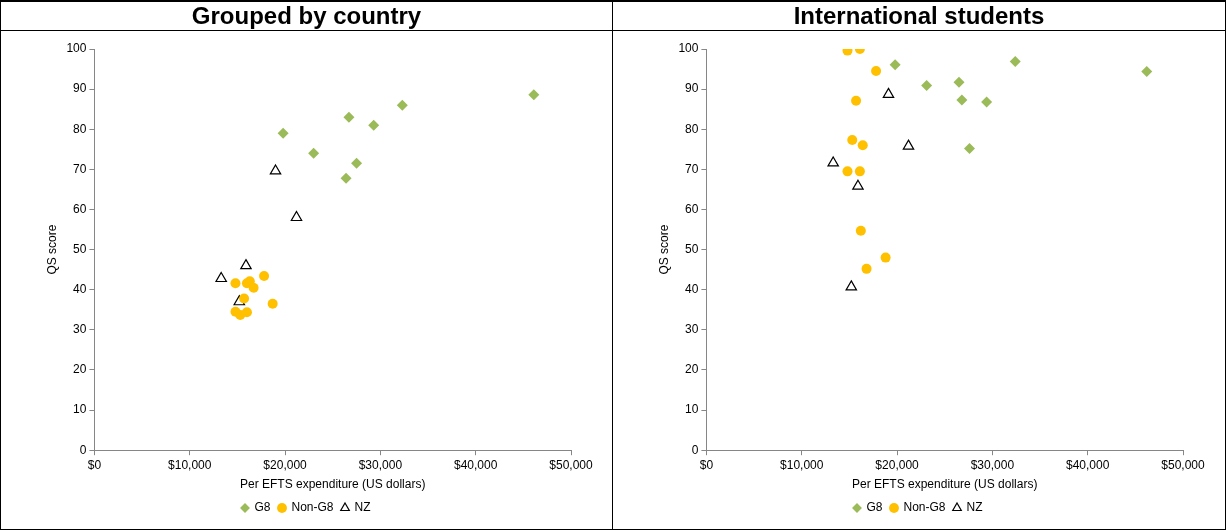  I want to click on chart-title: Grouped by country, so click(306, 16).